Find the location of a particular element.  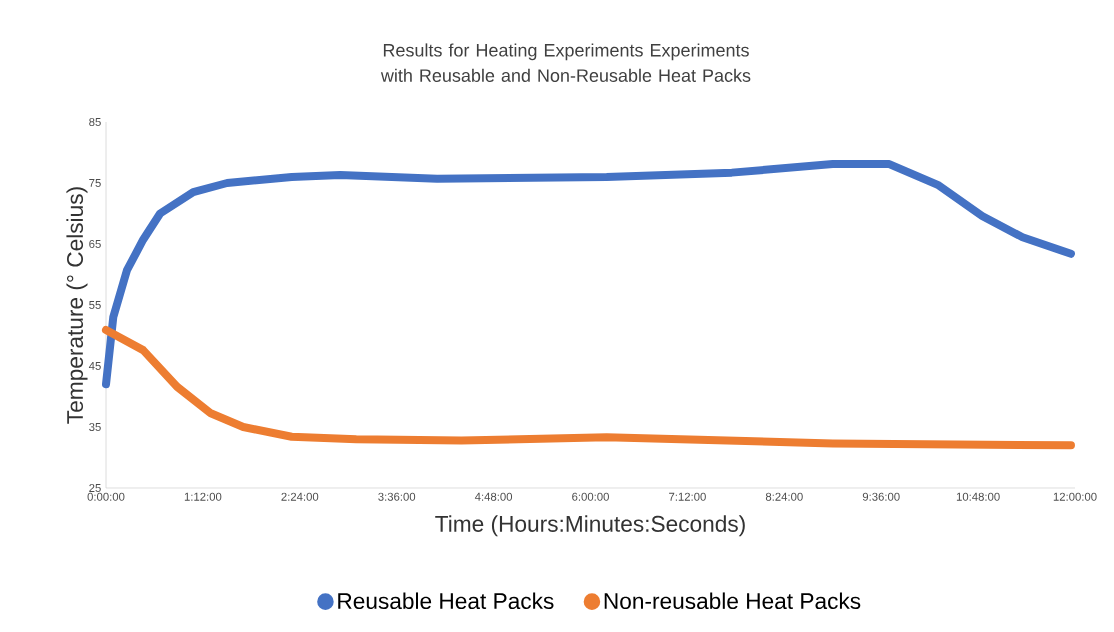

x-tick-label: 7:12:00 is located at coordinates (687, 496).